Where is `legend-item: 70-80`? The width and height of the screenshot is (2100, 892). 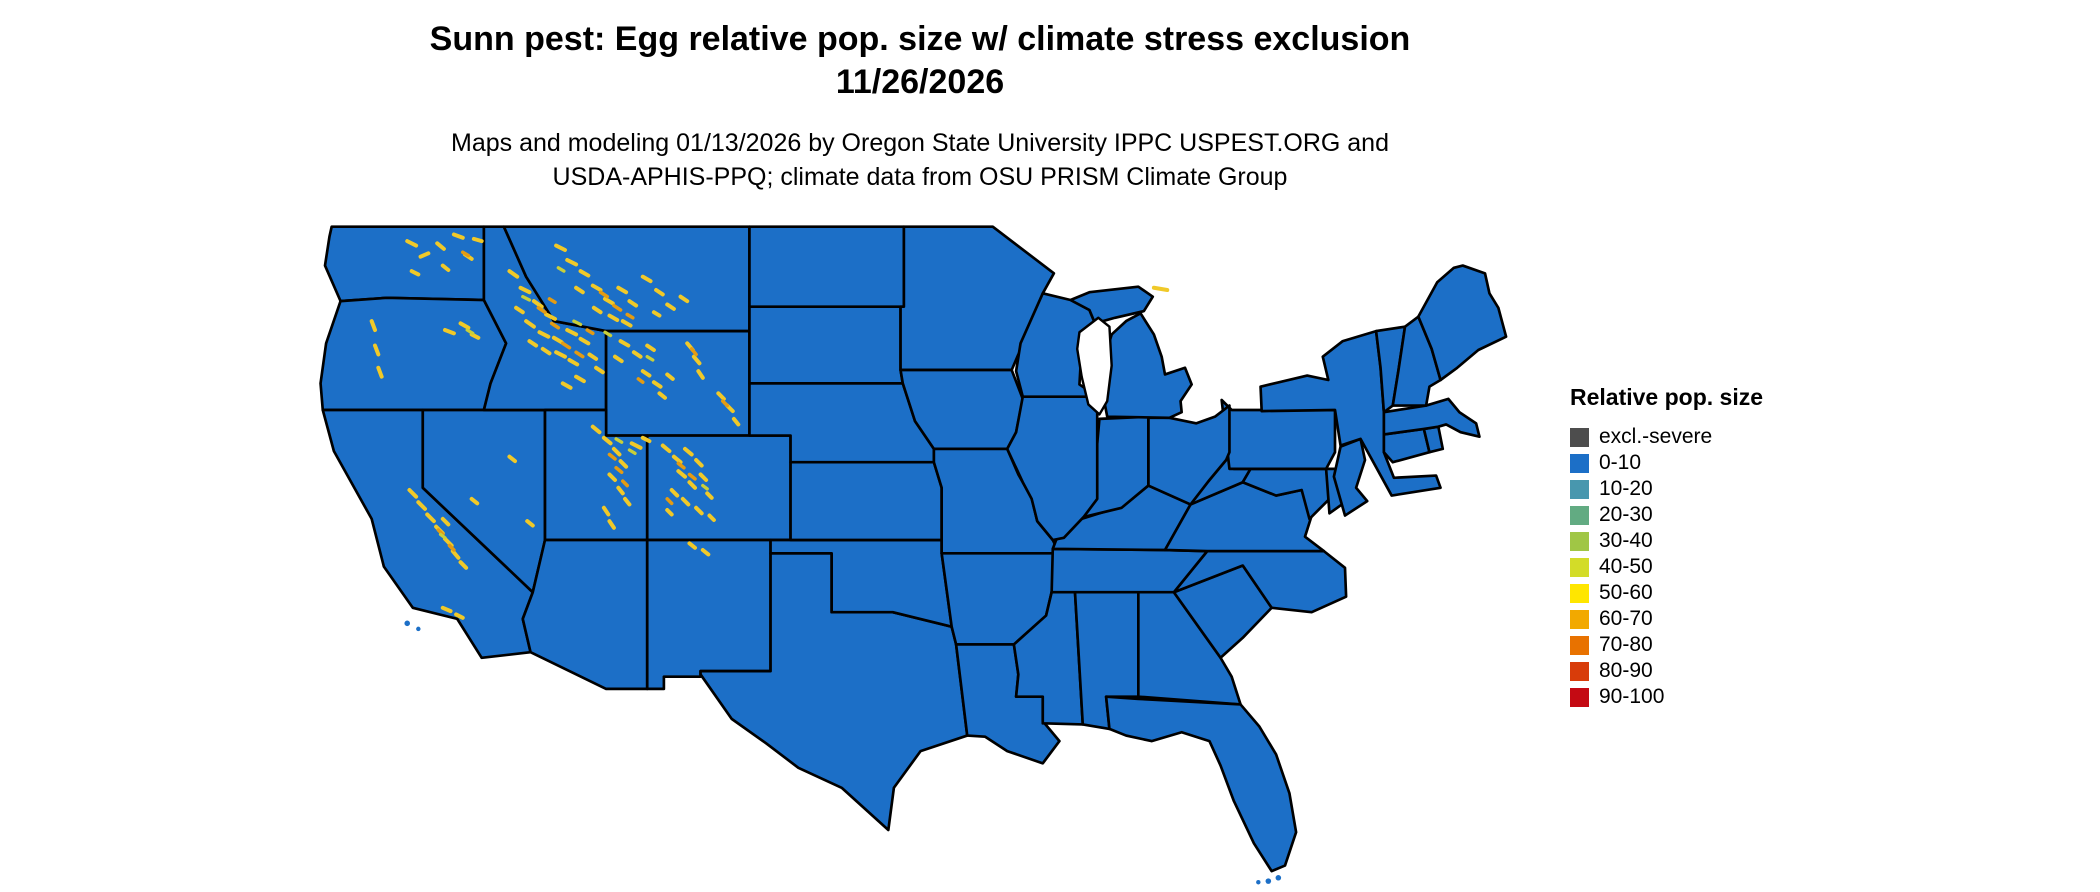
legend-item: 70-80 is located at coordinates (1666, 645).